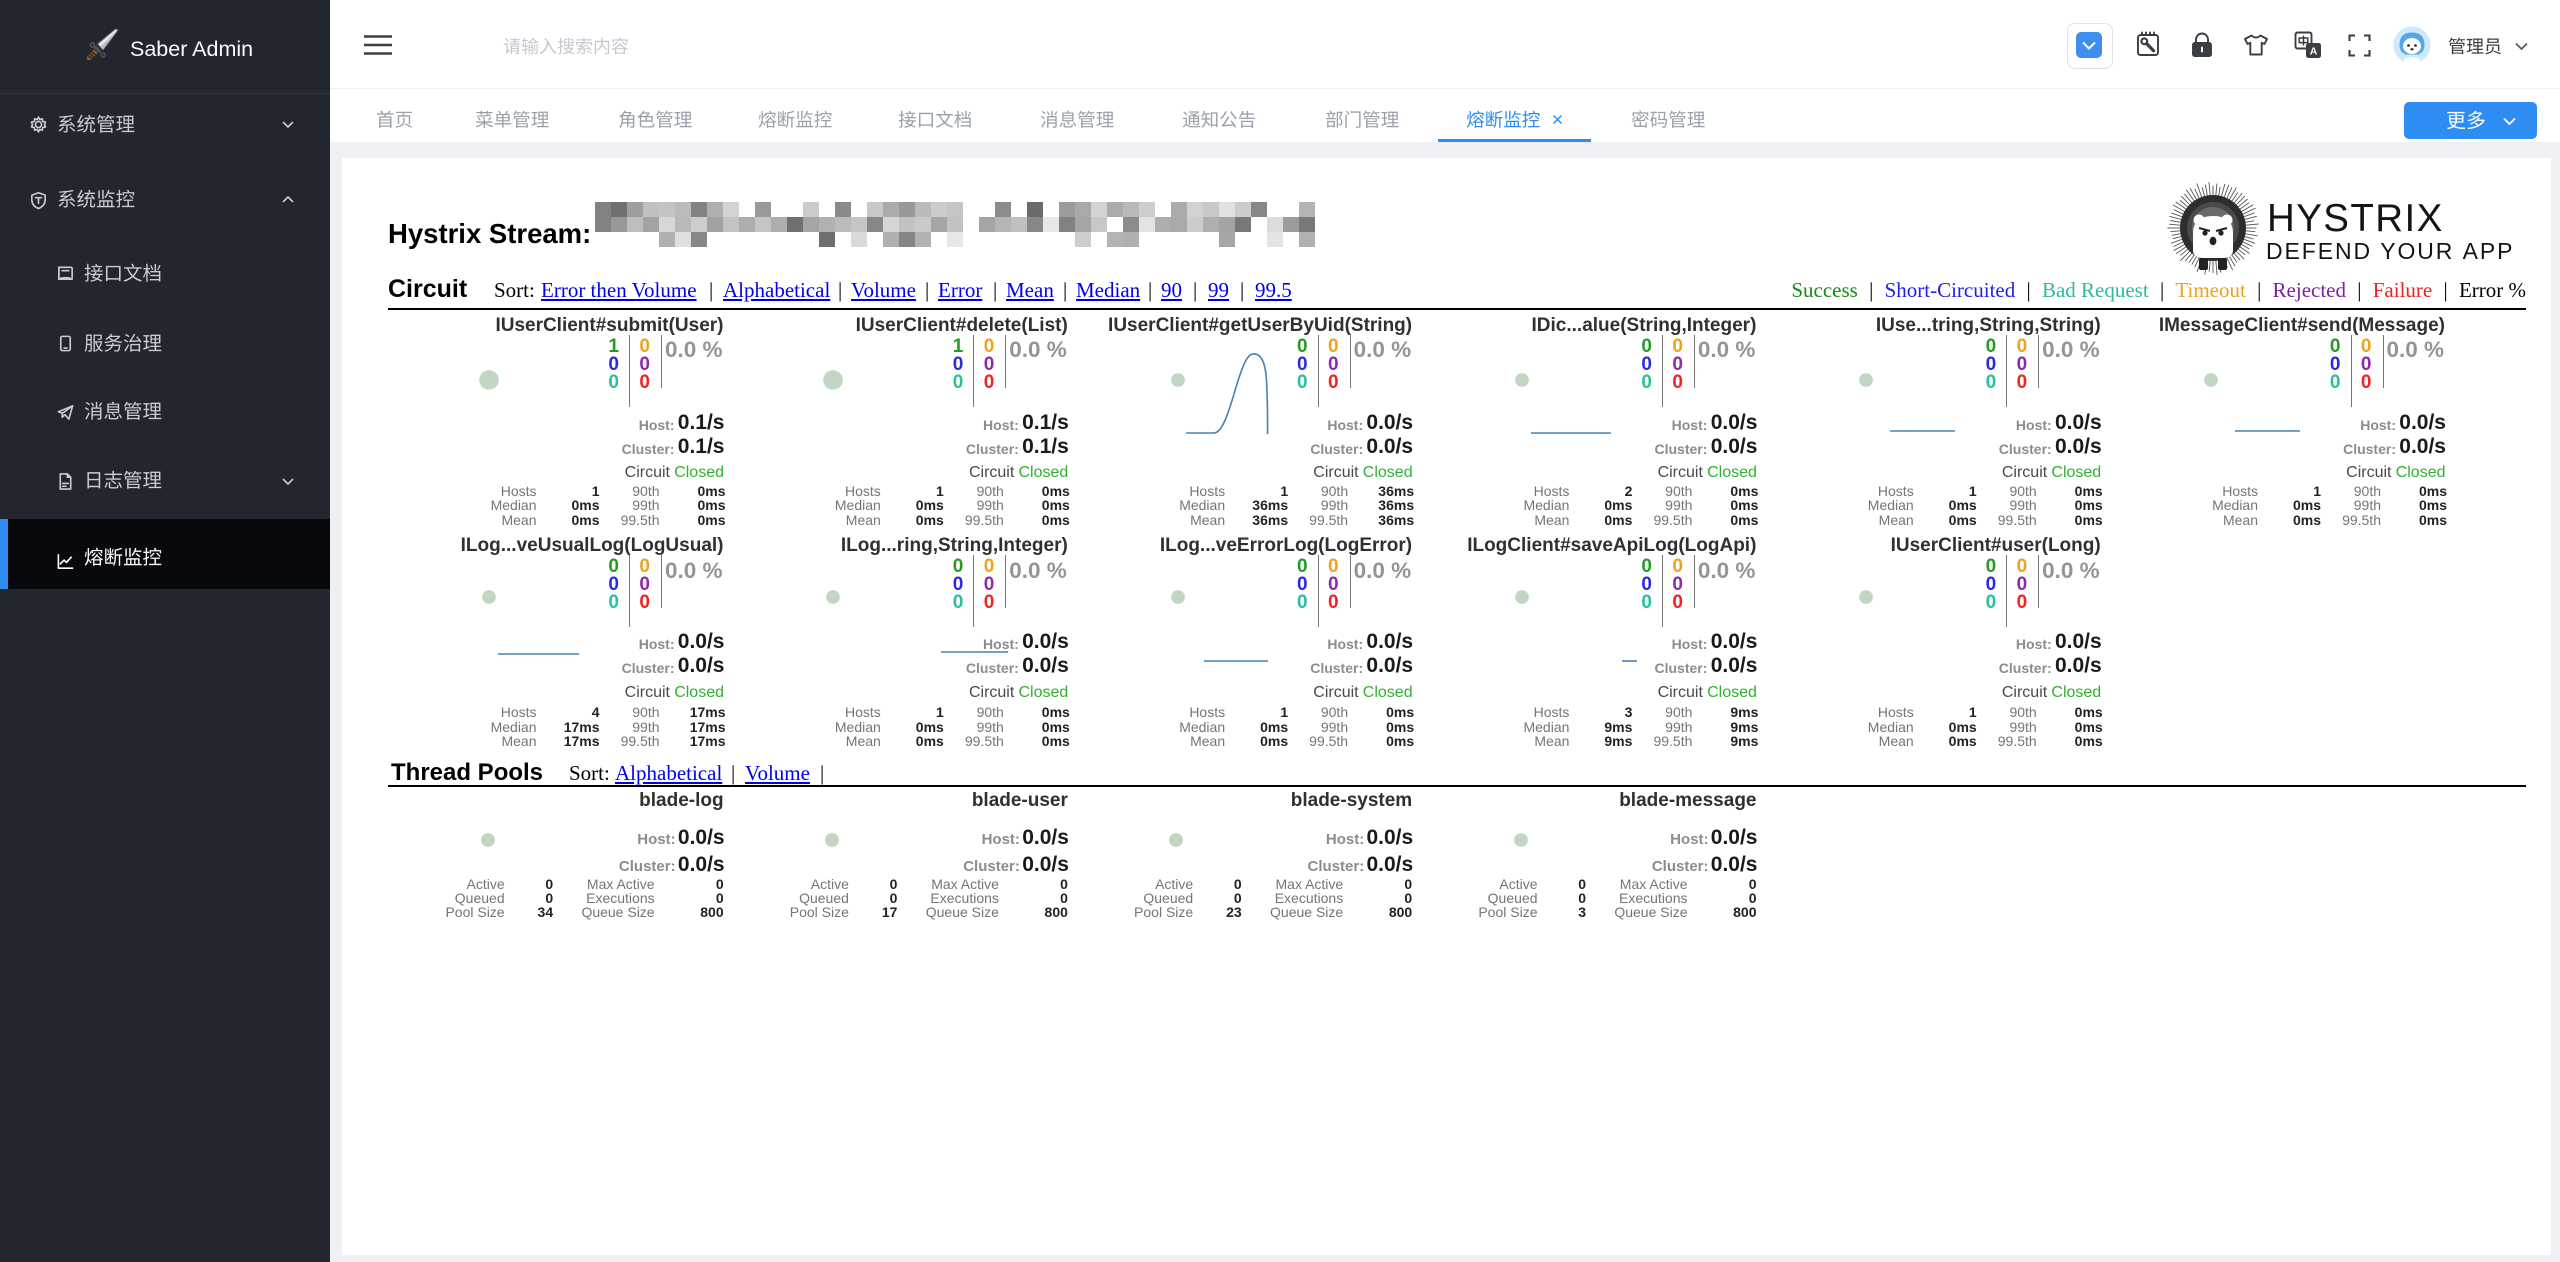 This screenshot has width=2560, height=1262. I want to click on svg-text: A, so click(2314, 52).